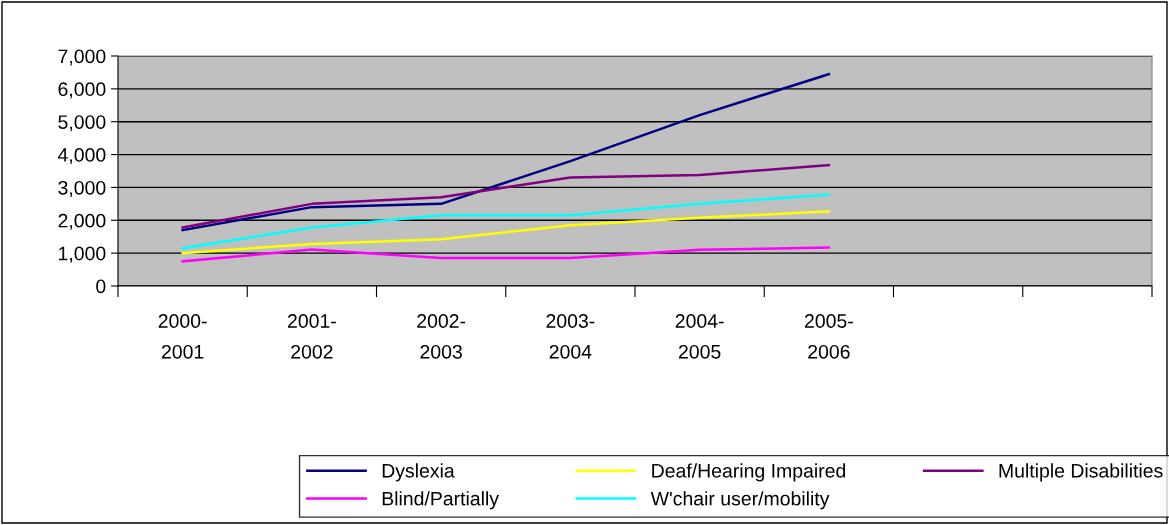  I want to click on legend-label: W'chair user/mobility, so click(740, 500).